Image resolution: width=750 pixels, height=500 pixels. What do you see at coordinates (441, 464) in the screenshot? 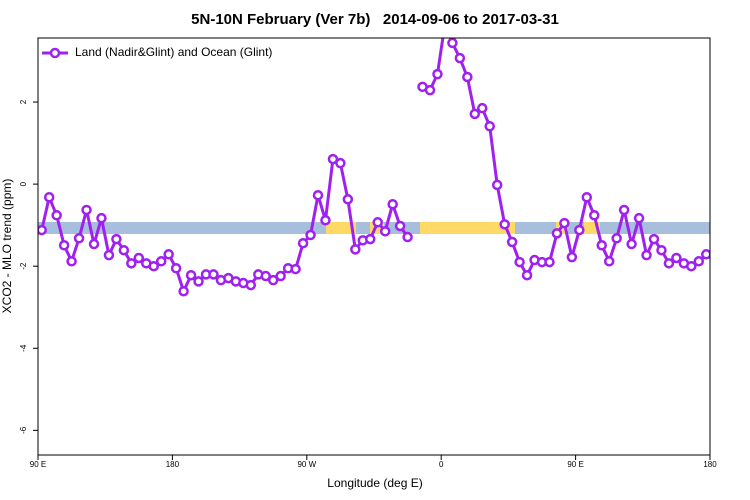
I see `x-tick-label: 0` at bounding box center [441, 464].